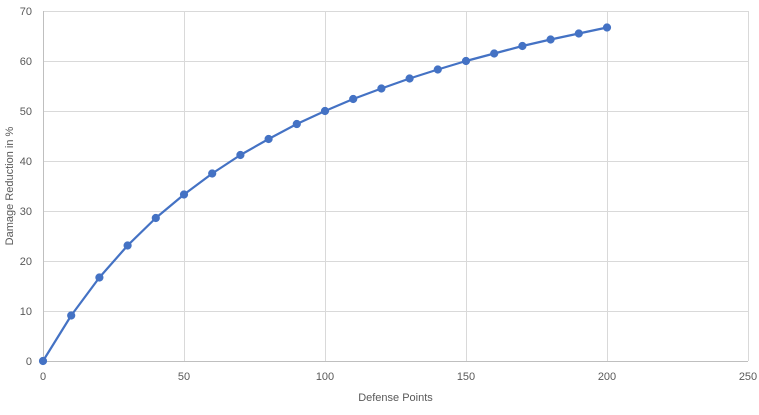  I want to click on y-tick-label: 60, so click(26, 62).